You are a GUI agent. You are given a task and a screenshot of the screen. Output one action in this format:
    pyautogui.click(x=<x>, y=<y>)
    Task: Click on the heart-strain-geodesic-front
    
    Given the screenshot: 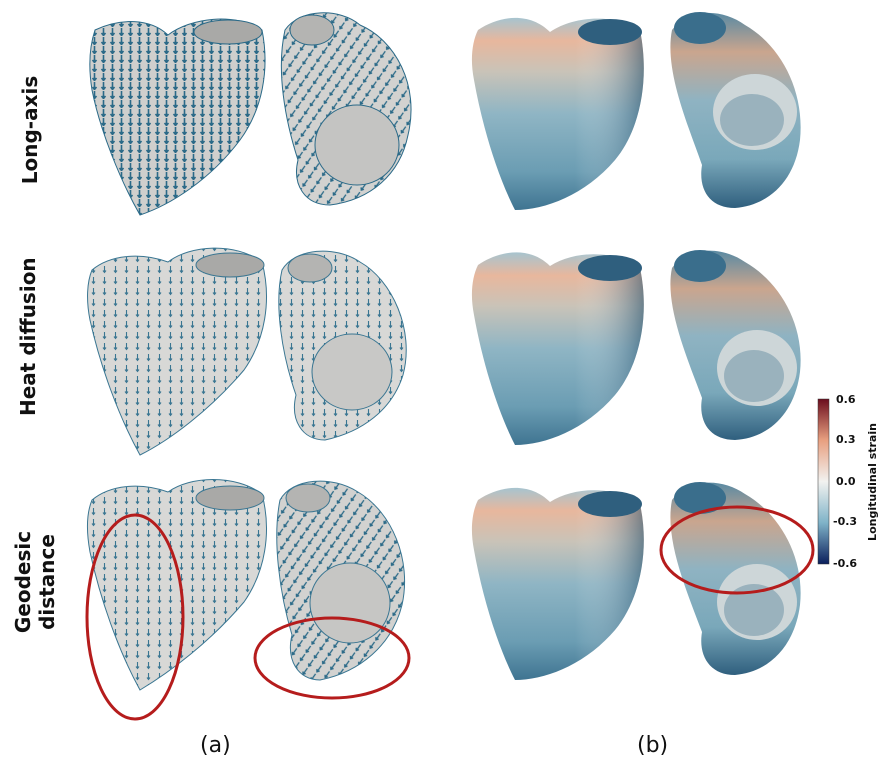 What is the action you would take?
    pyautogui.click(x=557, y=583)
    